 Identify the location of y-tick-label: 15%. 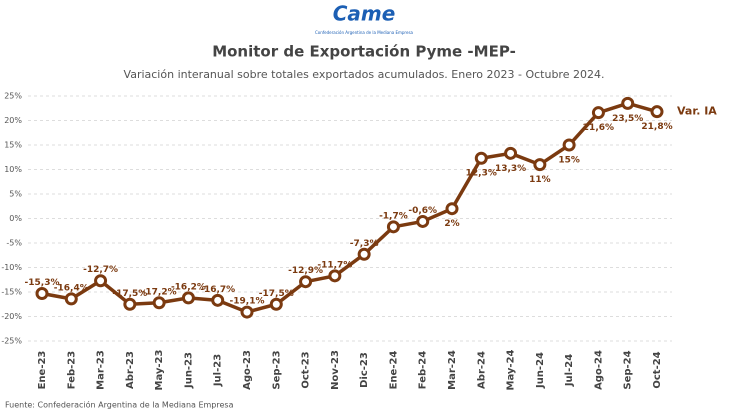
(13, 145).